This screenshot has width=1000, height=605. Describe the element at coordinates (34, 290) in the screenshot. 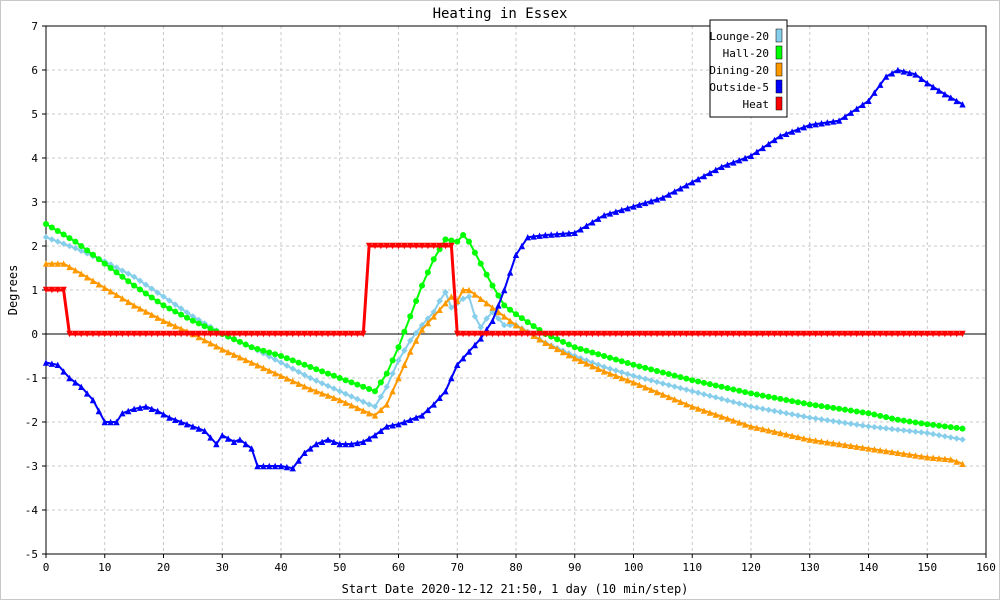

I see `y-tick-label: 1` at that location.